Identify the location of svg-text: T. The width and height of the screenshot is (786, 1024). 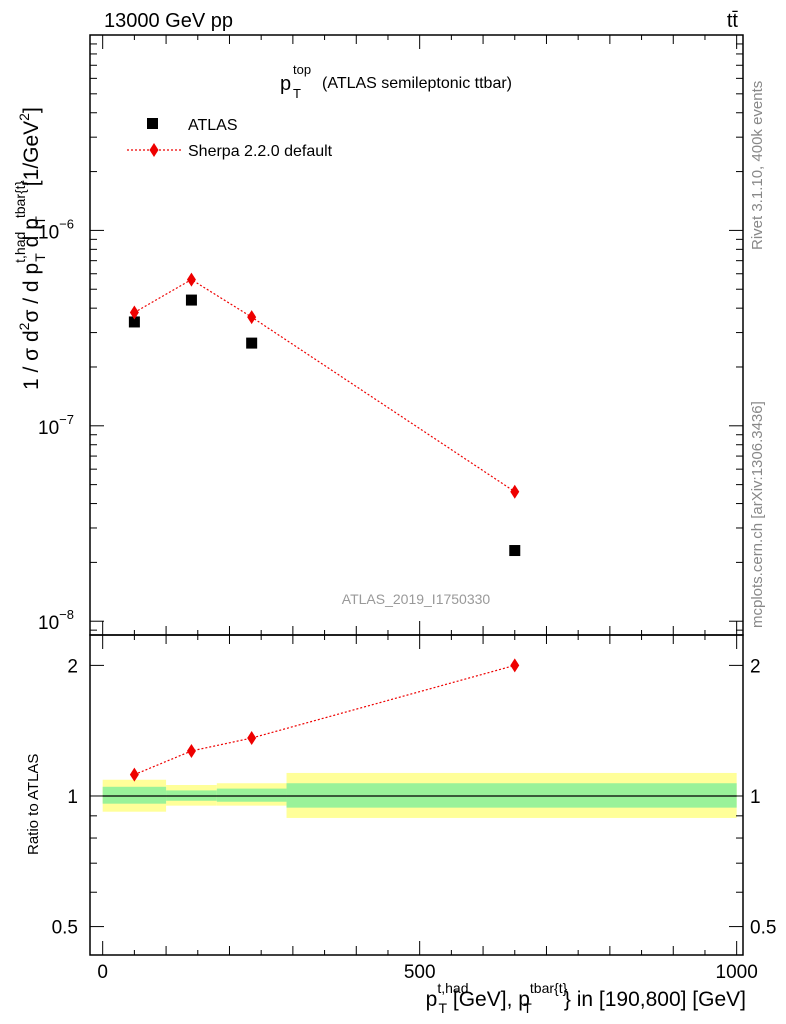
(297, 93).